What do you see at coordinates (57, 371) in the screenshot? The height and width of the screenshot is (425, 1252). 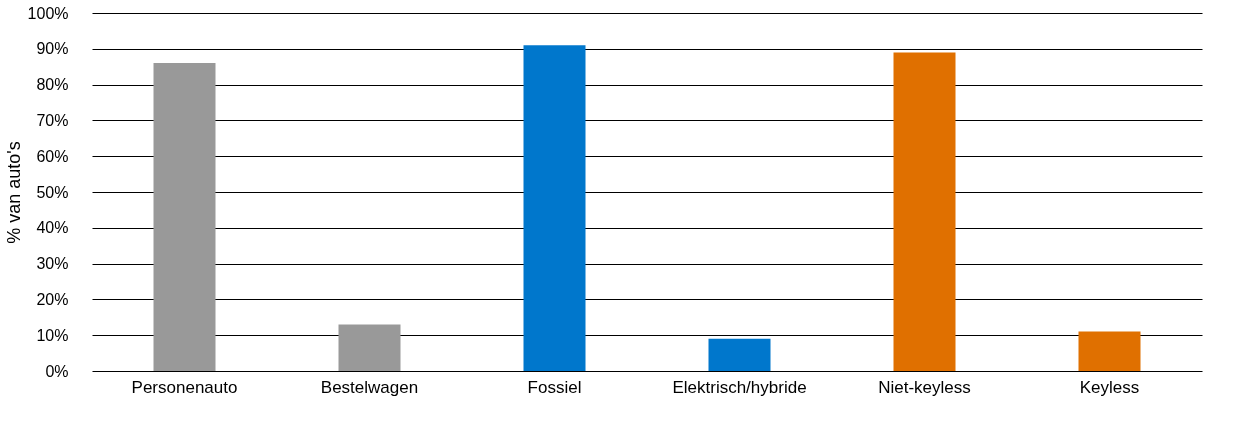 I see `y-tick-label: 0%` at bounding box center [57, 371].